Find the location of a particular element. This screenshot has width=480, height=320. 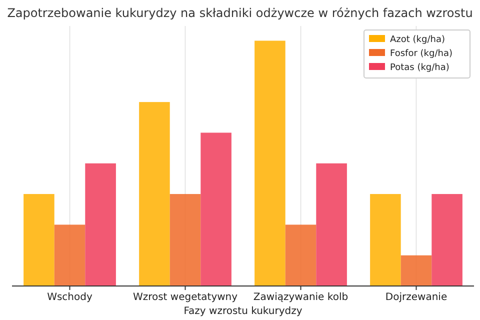

legend-label: Potas (kg/ha) is located at coordinates (420, 68).